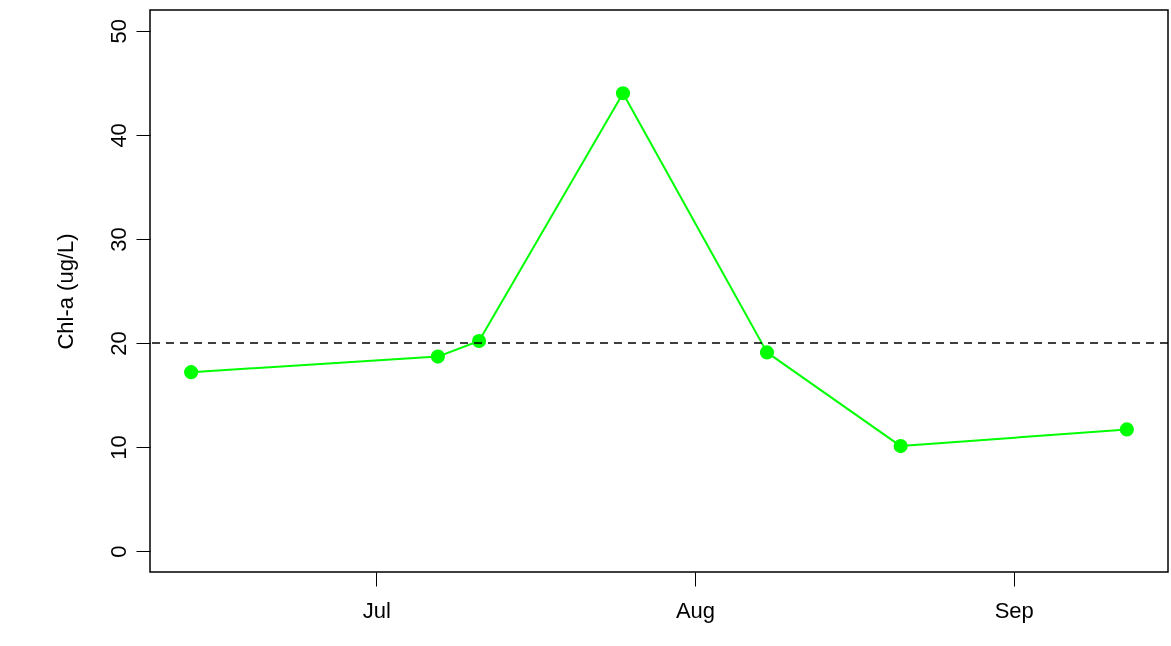 The height and width of the screenshot is (646, 1171). Describe the element at coordinates (695, 610) in the screenshot. I see `x-tick-label: Aug` at that location.